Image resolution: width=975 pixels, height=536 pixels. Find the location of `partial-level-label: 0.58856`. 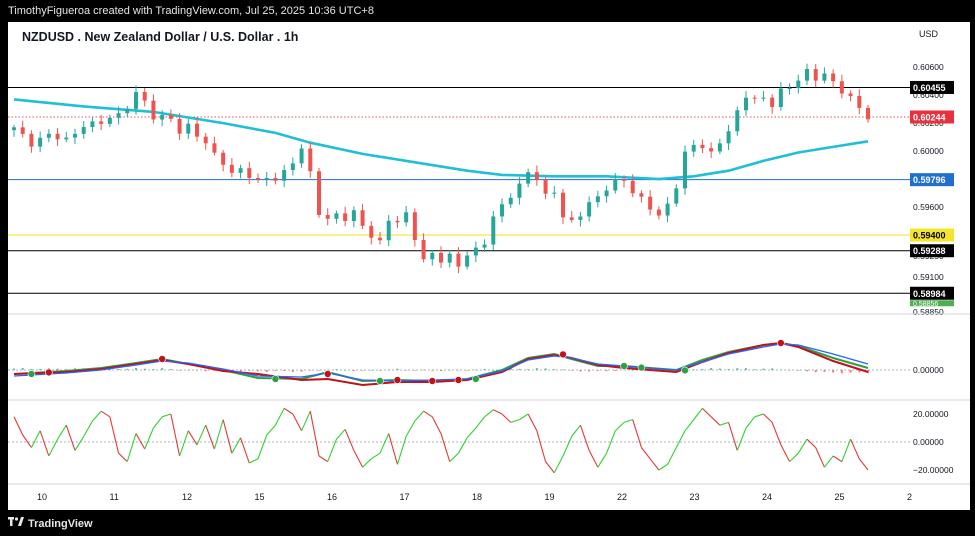

partial-level-label: 0.58856 is located at coordinates (925, 304).